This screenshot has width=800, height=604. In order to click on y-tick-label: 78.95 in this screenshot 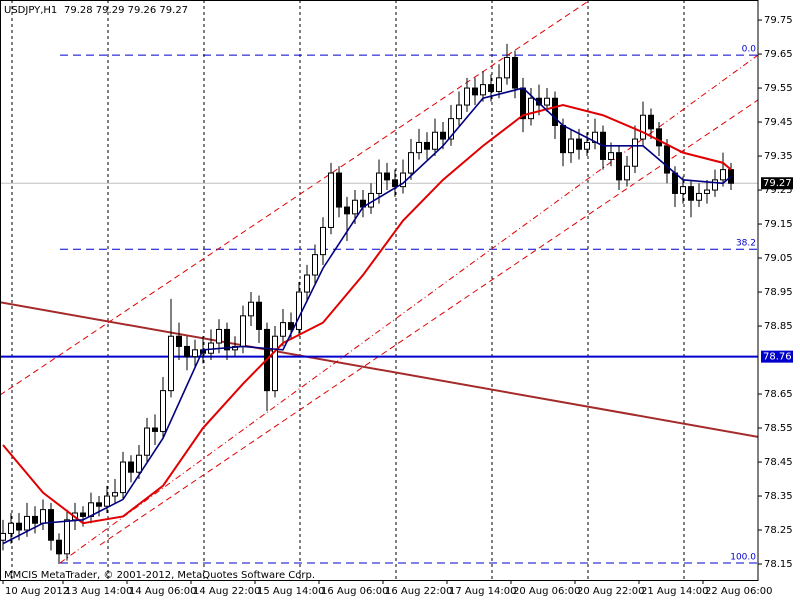, I will do `click(778, 292)`.